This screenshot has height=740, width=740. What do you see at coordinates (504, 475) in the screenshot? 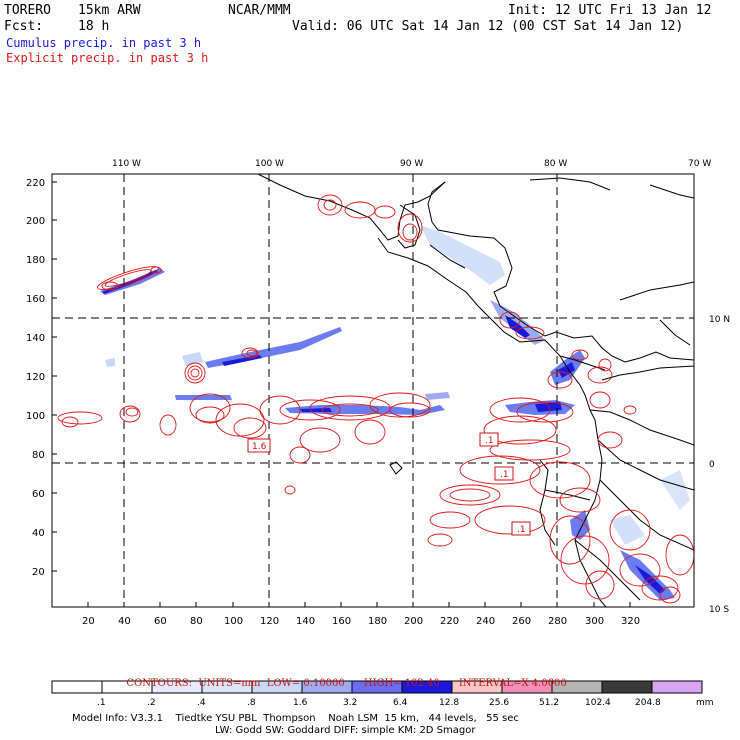
I see `contour-label-0-1-b: .1` at bounding box center [504, 475].